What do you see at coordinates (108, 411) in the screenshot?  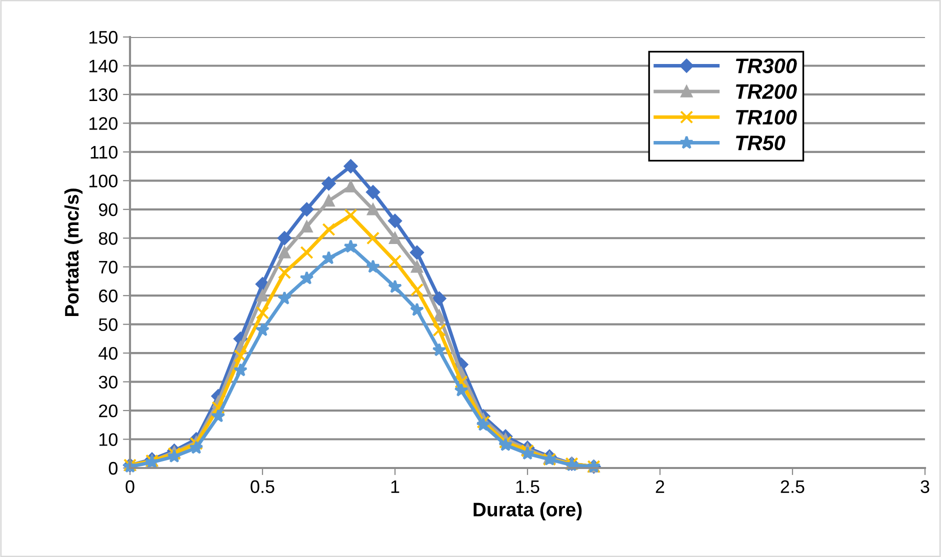 I see `y-tick-label: 20` at bounding box center [108, 411].